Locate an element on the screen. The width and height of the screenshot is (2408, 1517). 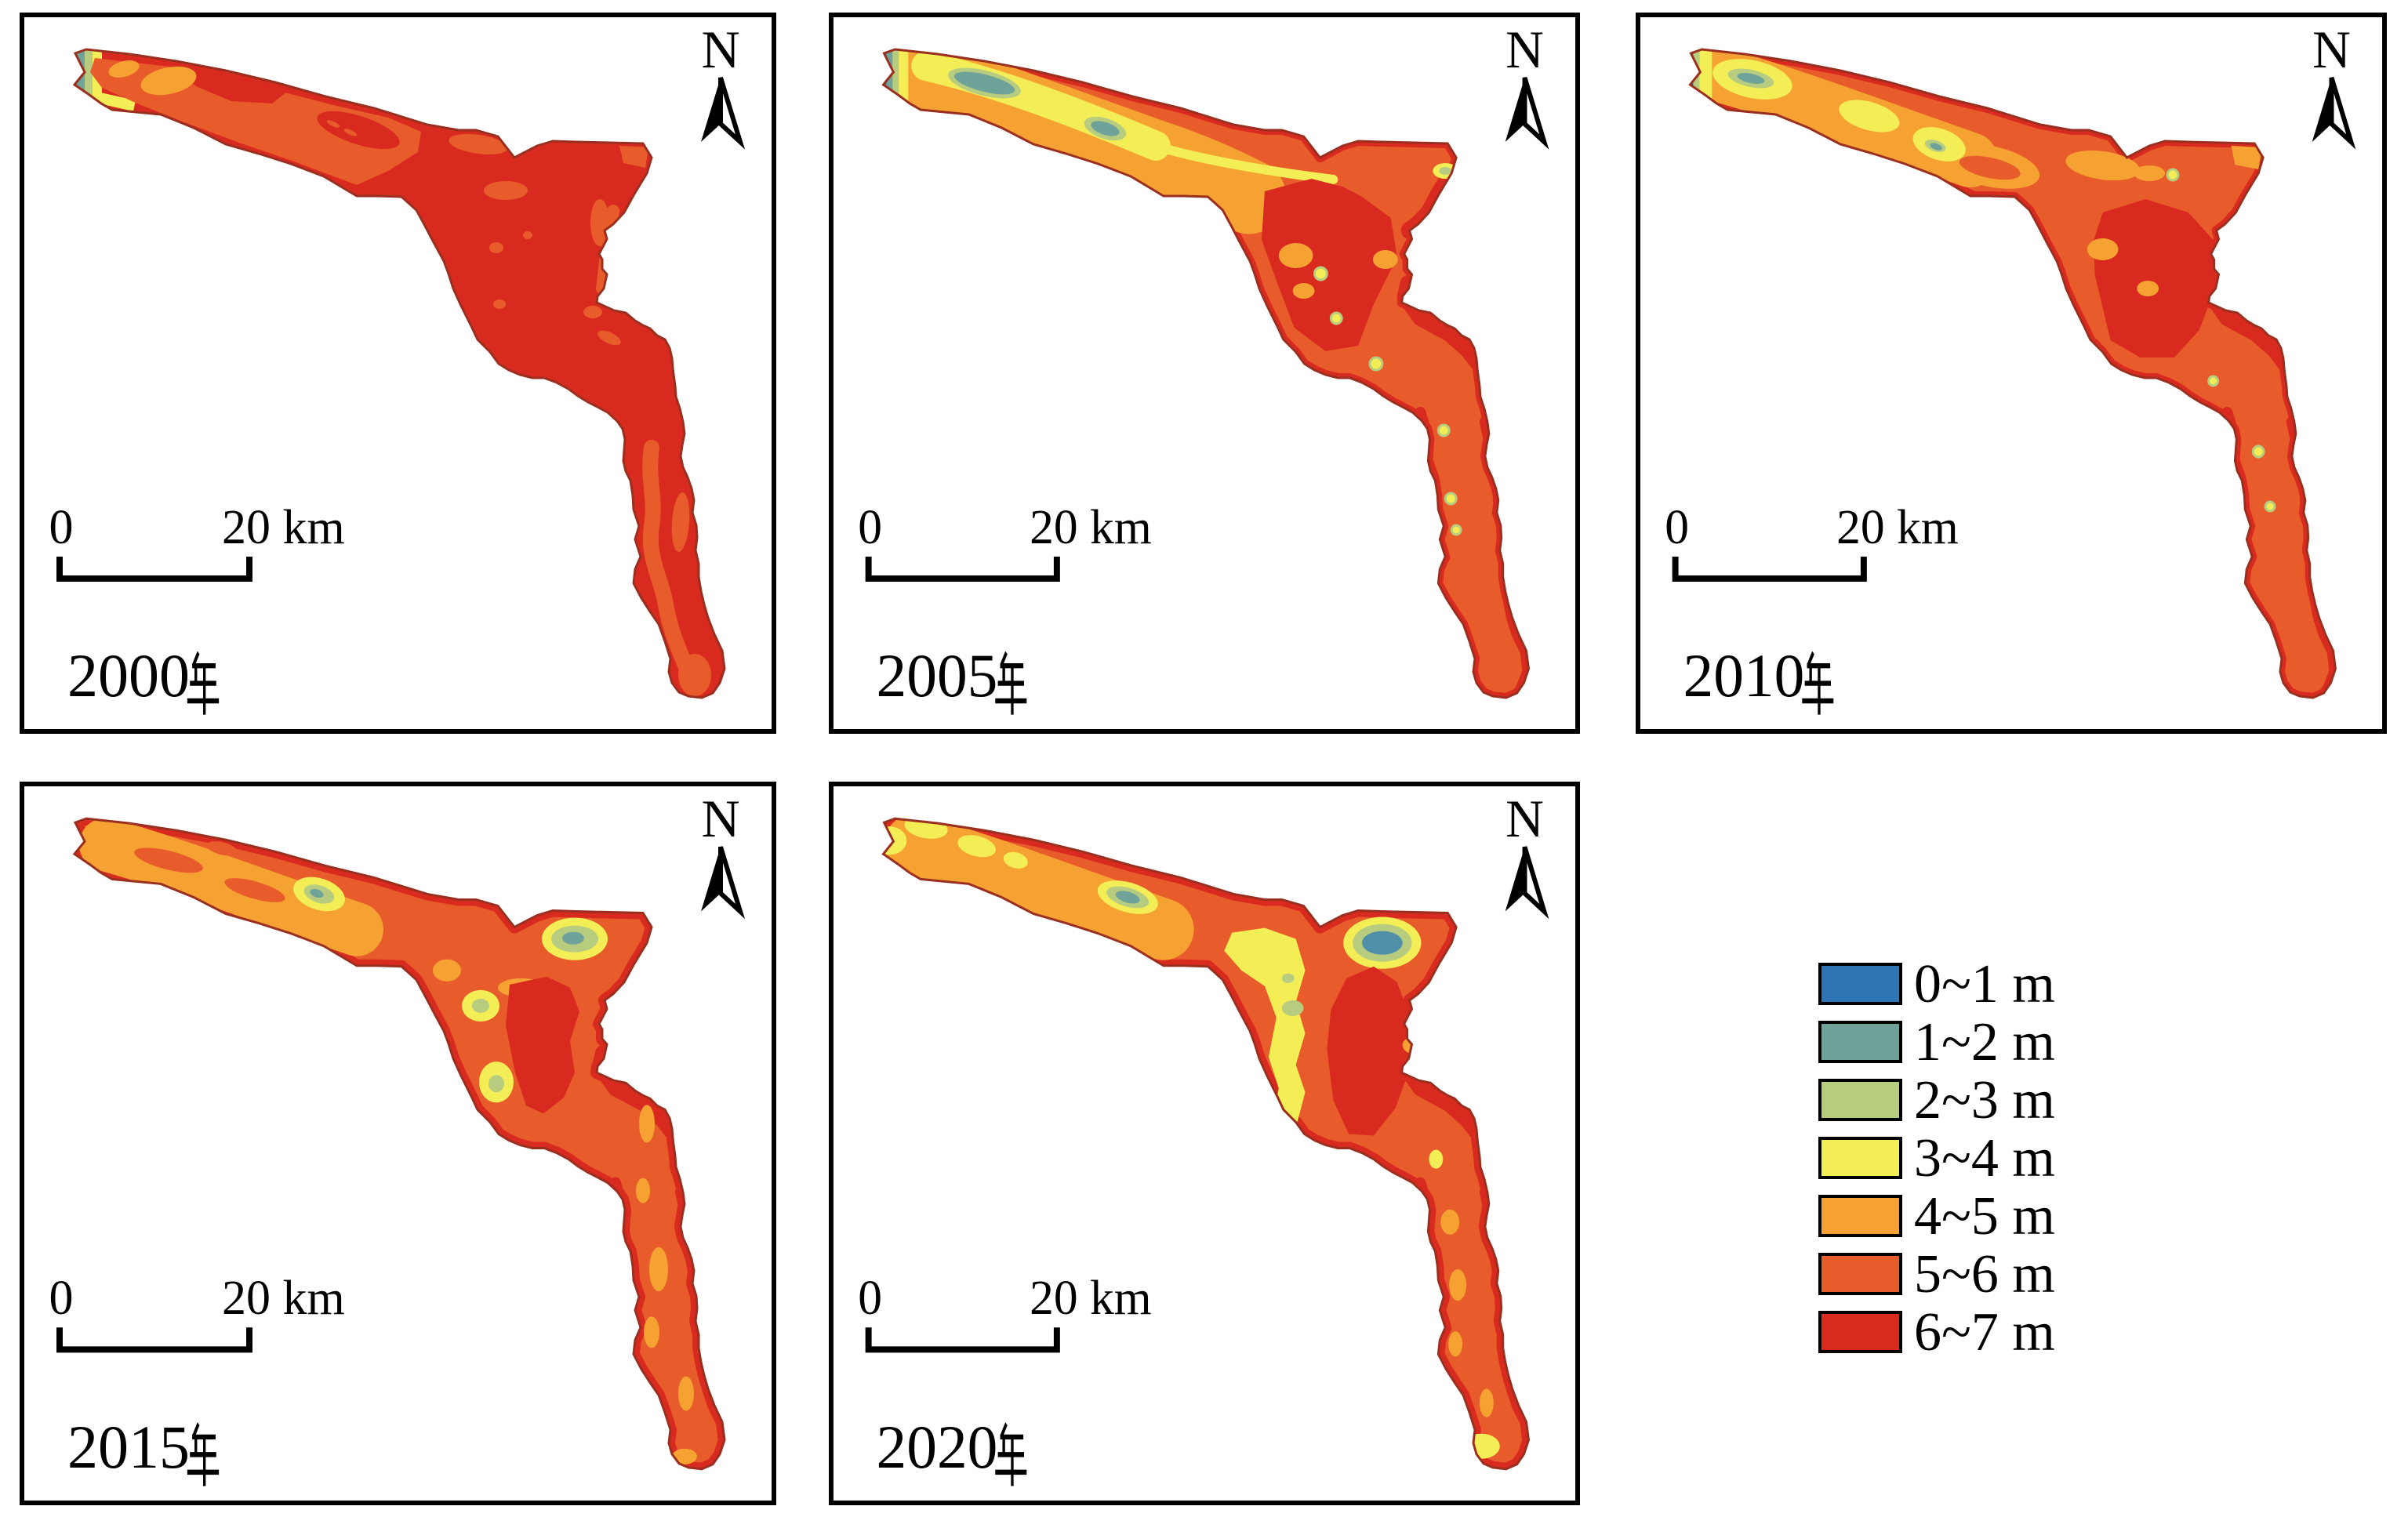
svg-text: 5~6 m is located at coordinates (1985, 1274).